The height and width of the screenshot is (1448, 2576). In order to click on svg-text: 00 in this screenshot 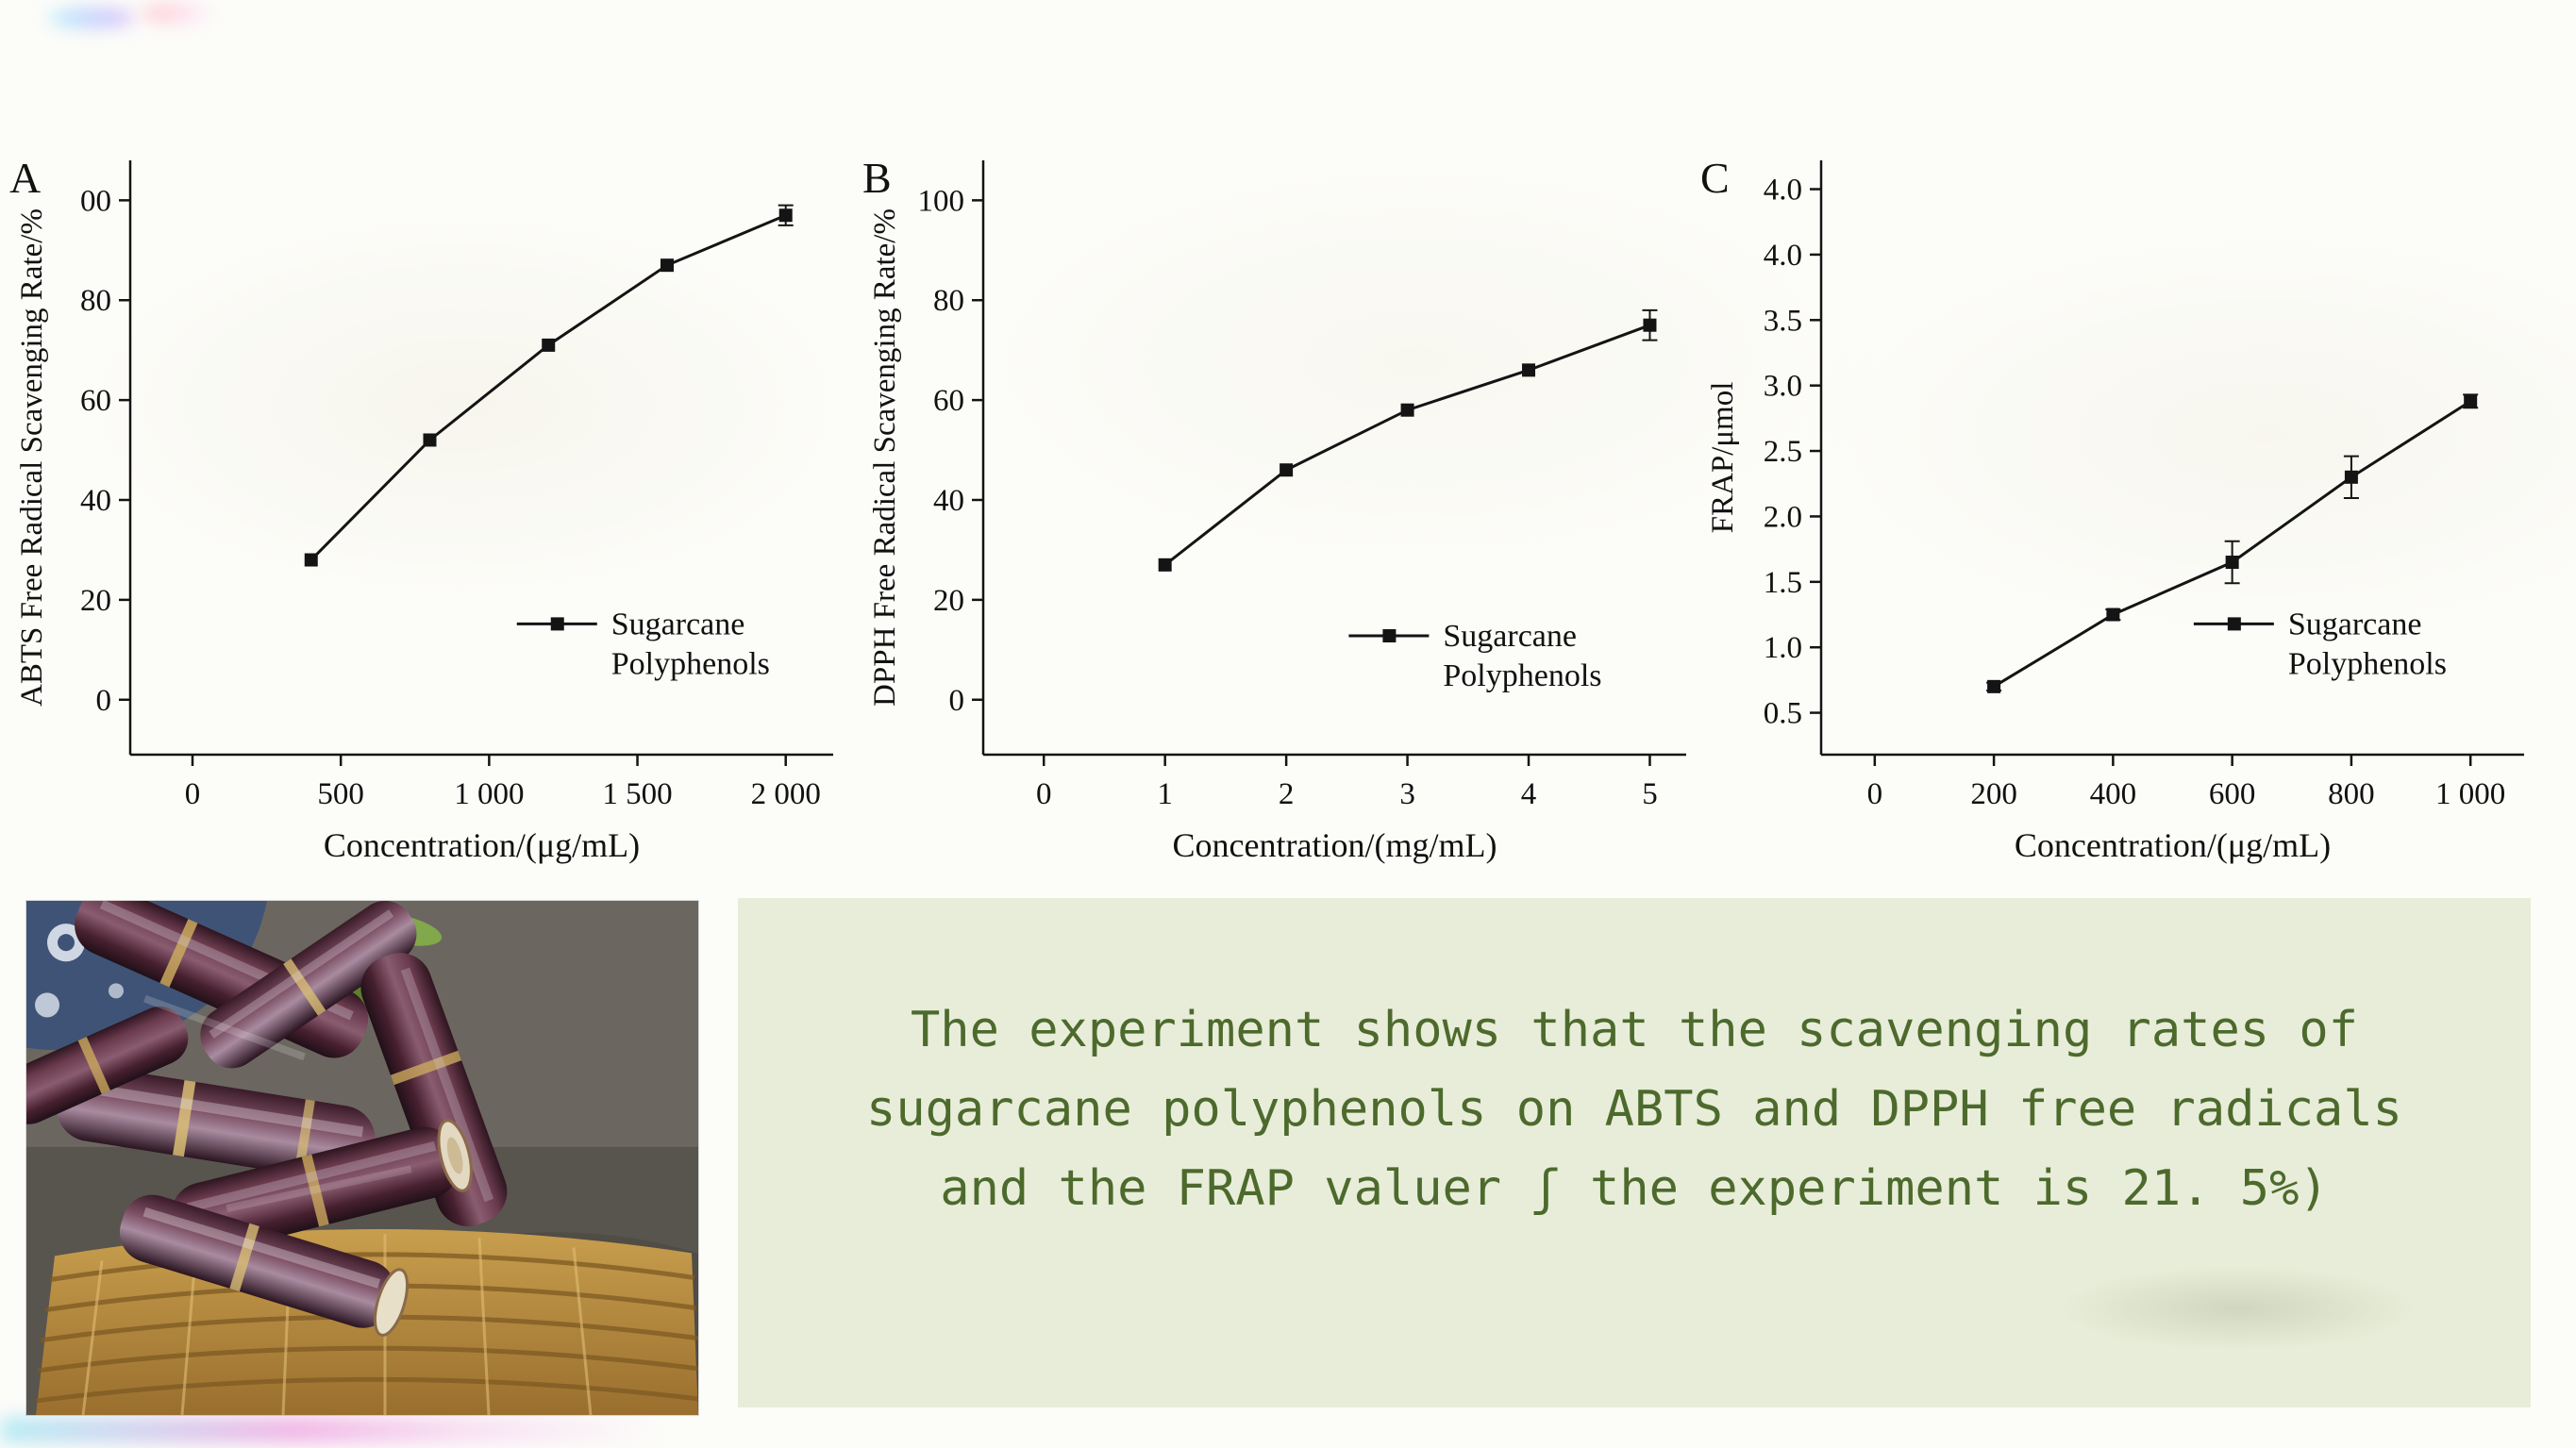, I will do `click(95, 201)`.